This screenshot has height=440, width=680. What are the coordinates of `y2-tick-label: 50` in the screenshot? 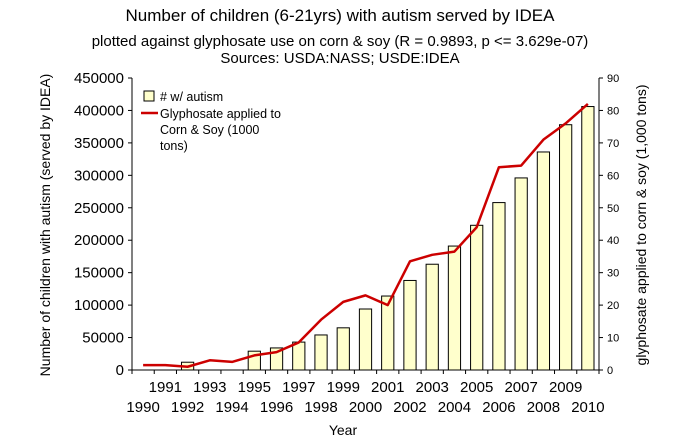 It's located at (613, 209).